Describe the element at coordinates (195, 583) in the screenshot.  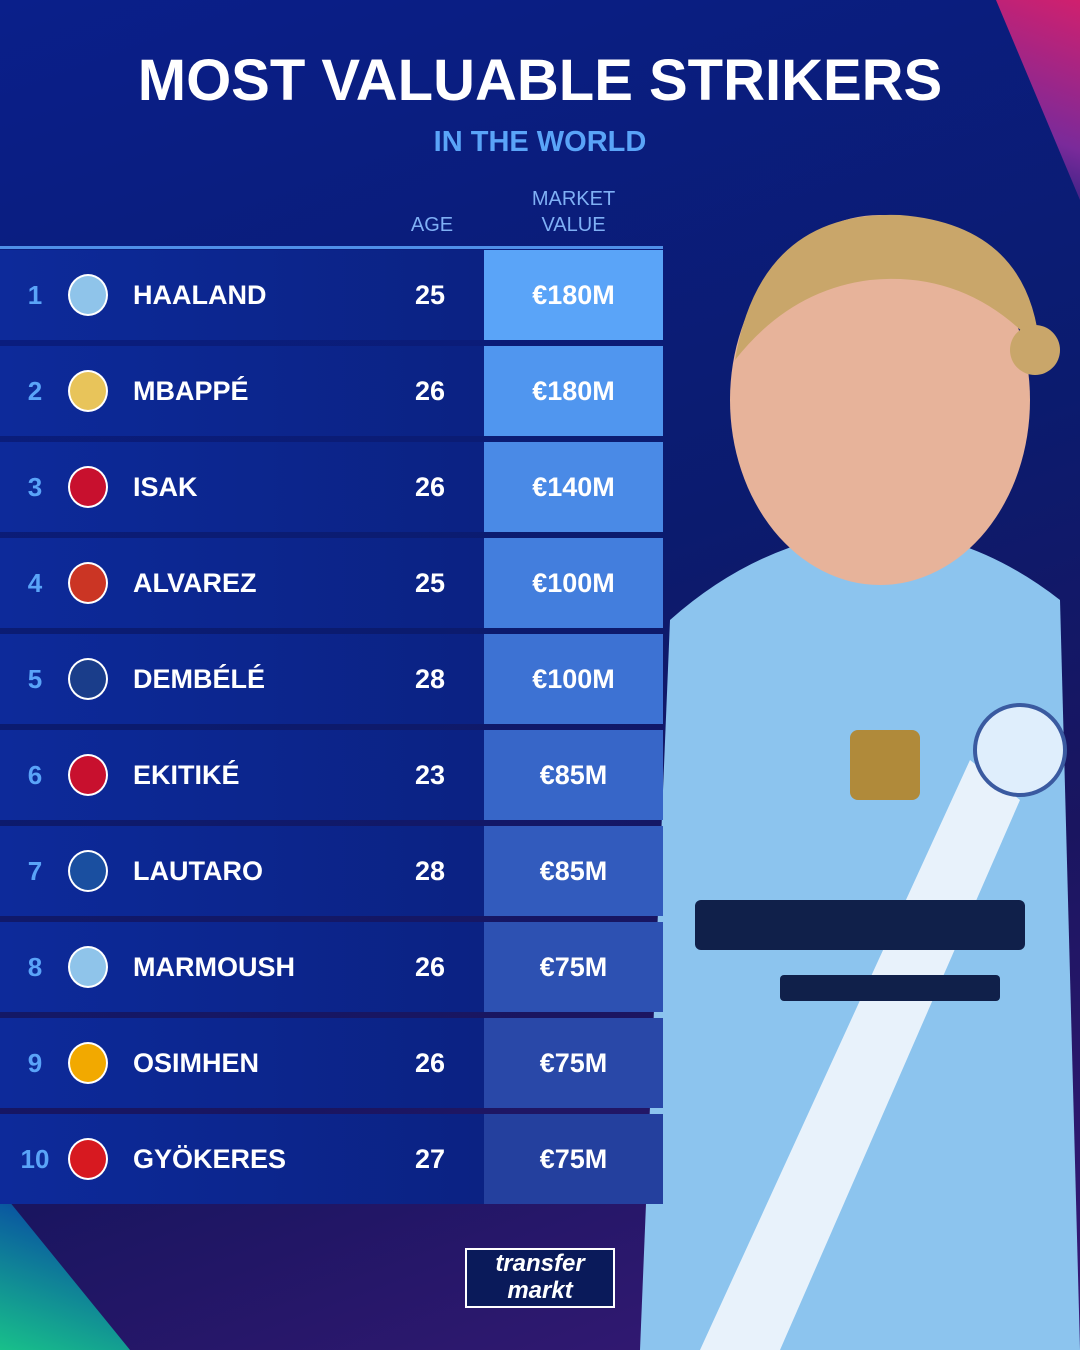
I see `player-name: ALVAREZ` at that location.